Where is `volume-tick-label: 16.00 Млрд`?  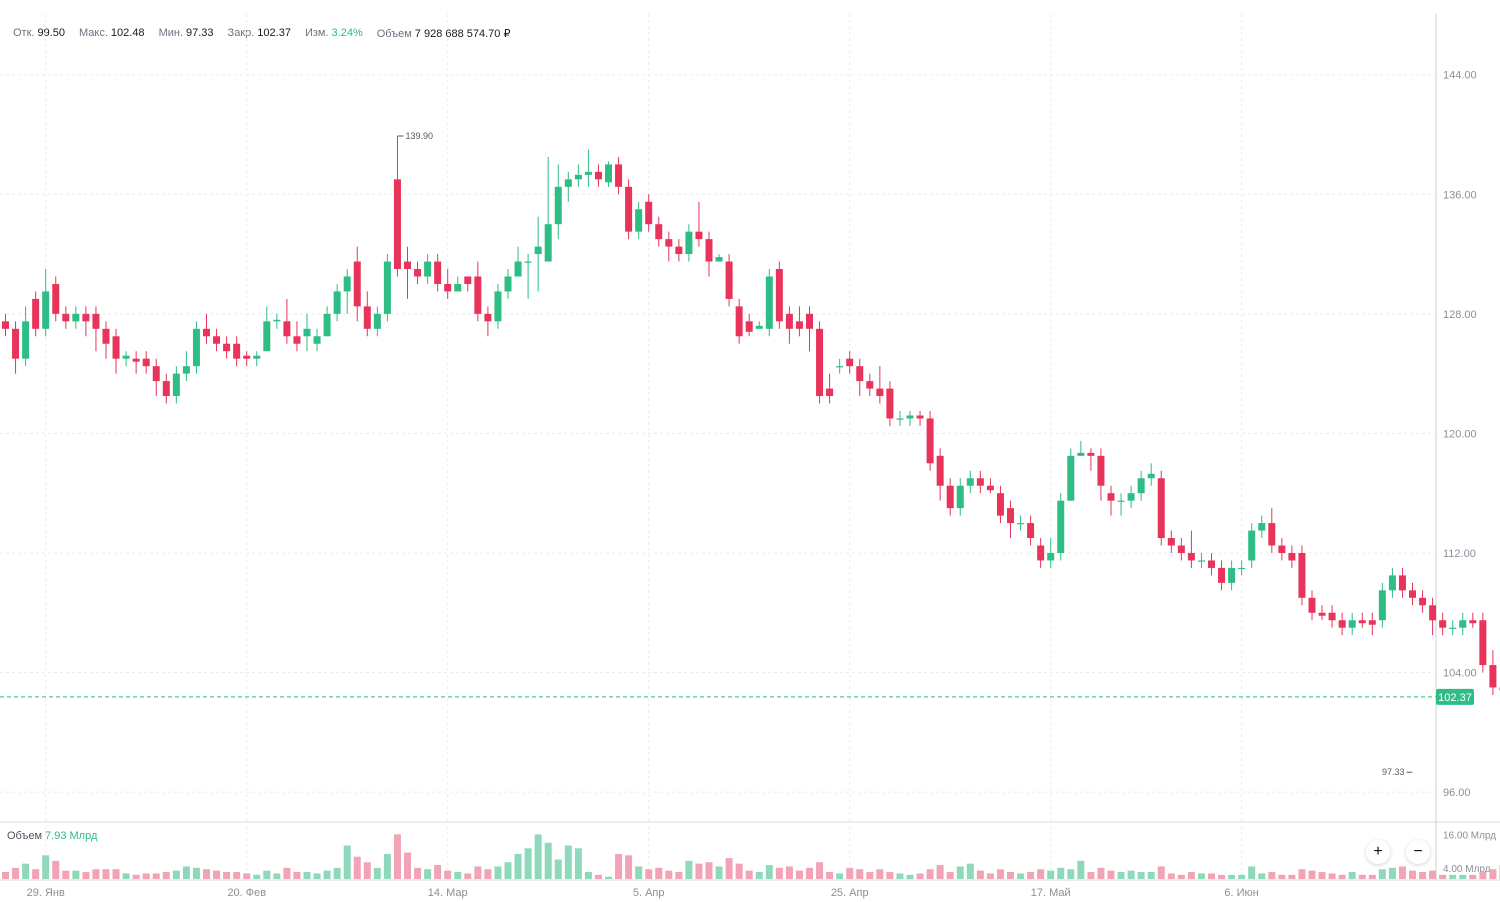
volume-tick-label: 16.00 Млрд is located at coordinates (1469, 835).